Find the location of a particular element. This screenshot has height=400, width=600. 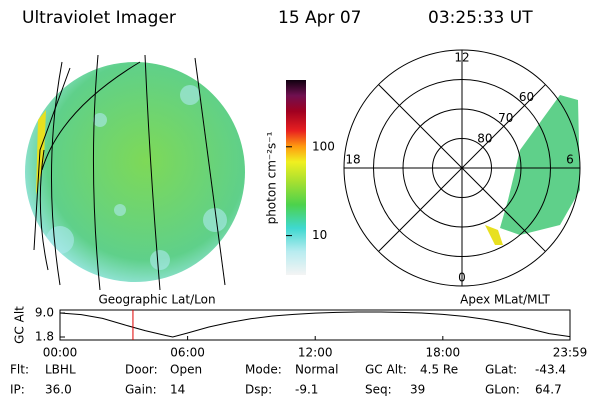

x-tick-label: 12:00 is located at coordinates (315, 353).